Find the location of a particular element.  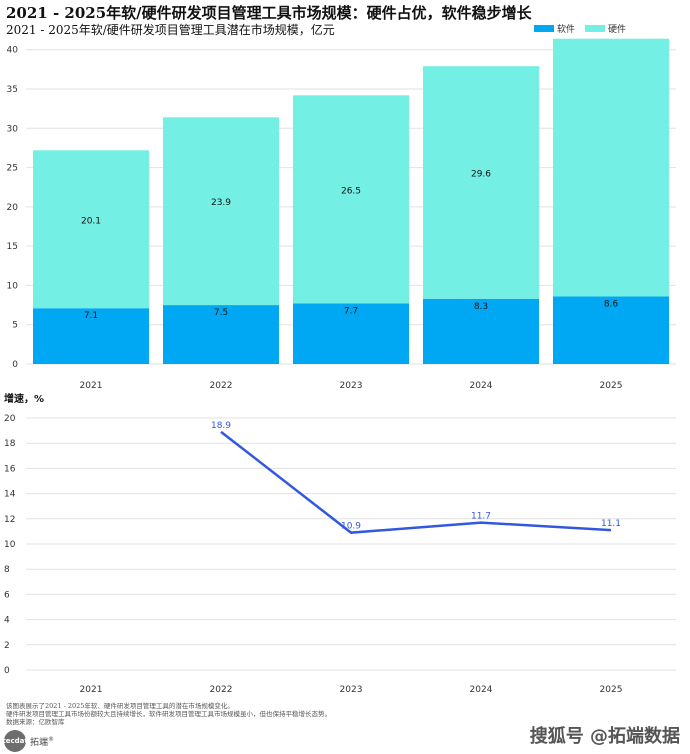

y-tick-label: 12 is located at coordinates (9, 520).